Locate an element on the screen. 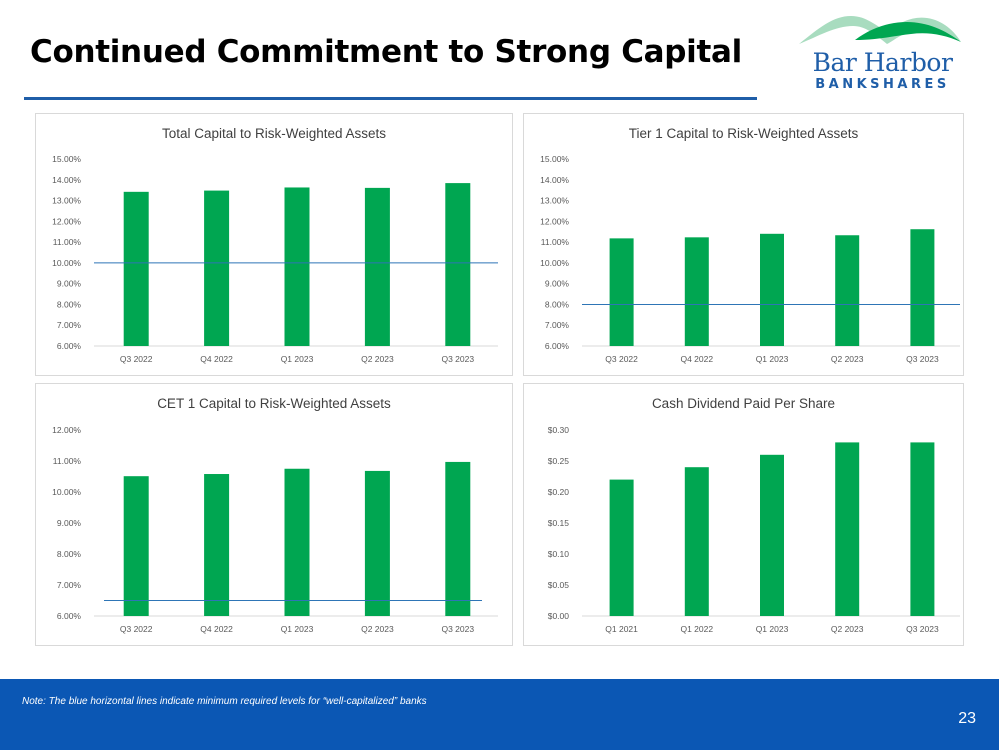 The width and height of the screenshot is (999, 750). y-tick-label: $0.00 is located at coordinates (559, 616).